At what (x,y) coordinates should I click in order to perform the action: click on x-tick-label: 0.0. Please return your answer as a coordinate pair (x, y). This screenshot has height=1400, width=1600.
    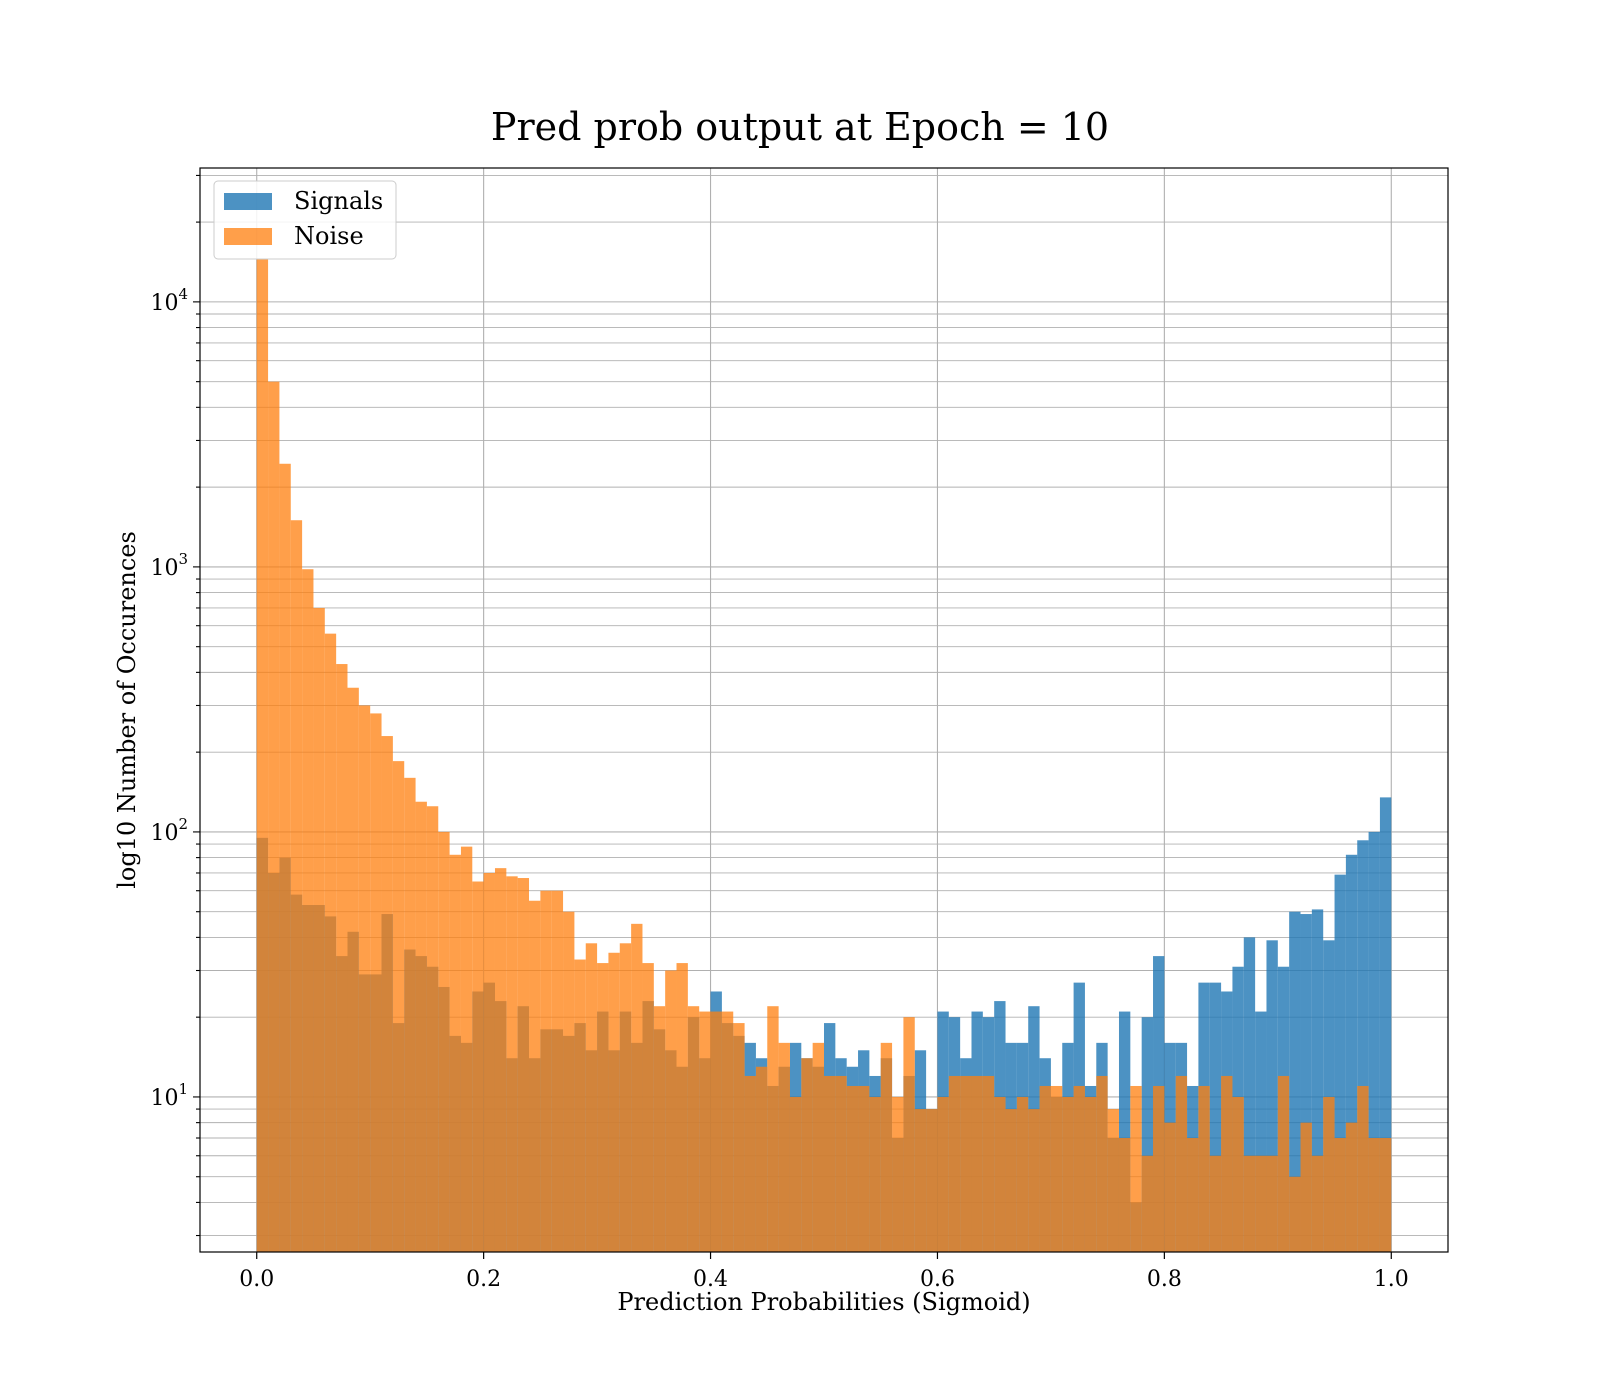
    Looking at the image, I should click on (256, 1279).